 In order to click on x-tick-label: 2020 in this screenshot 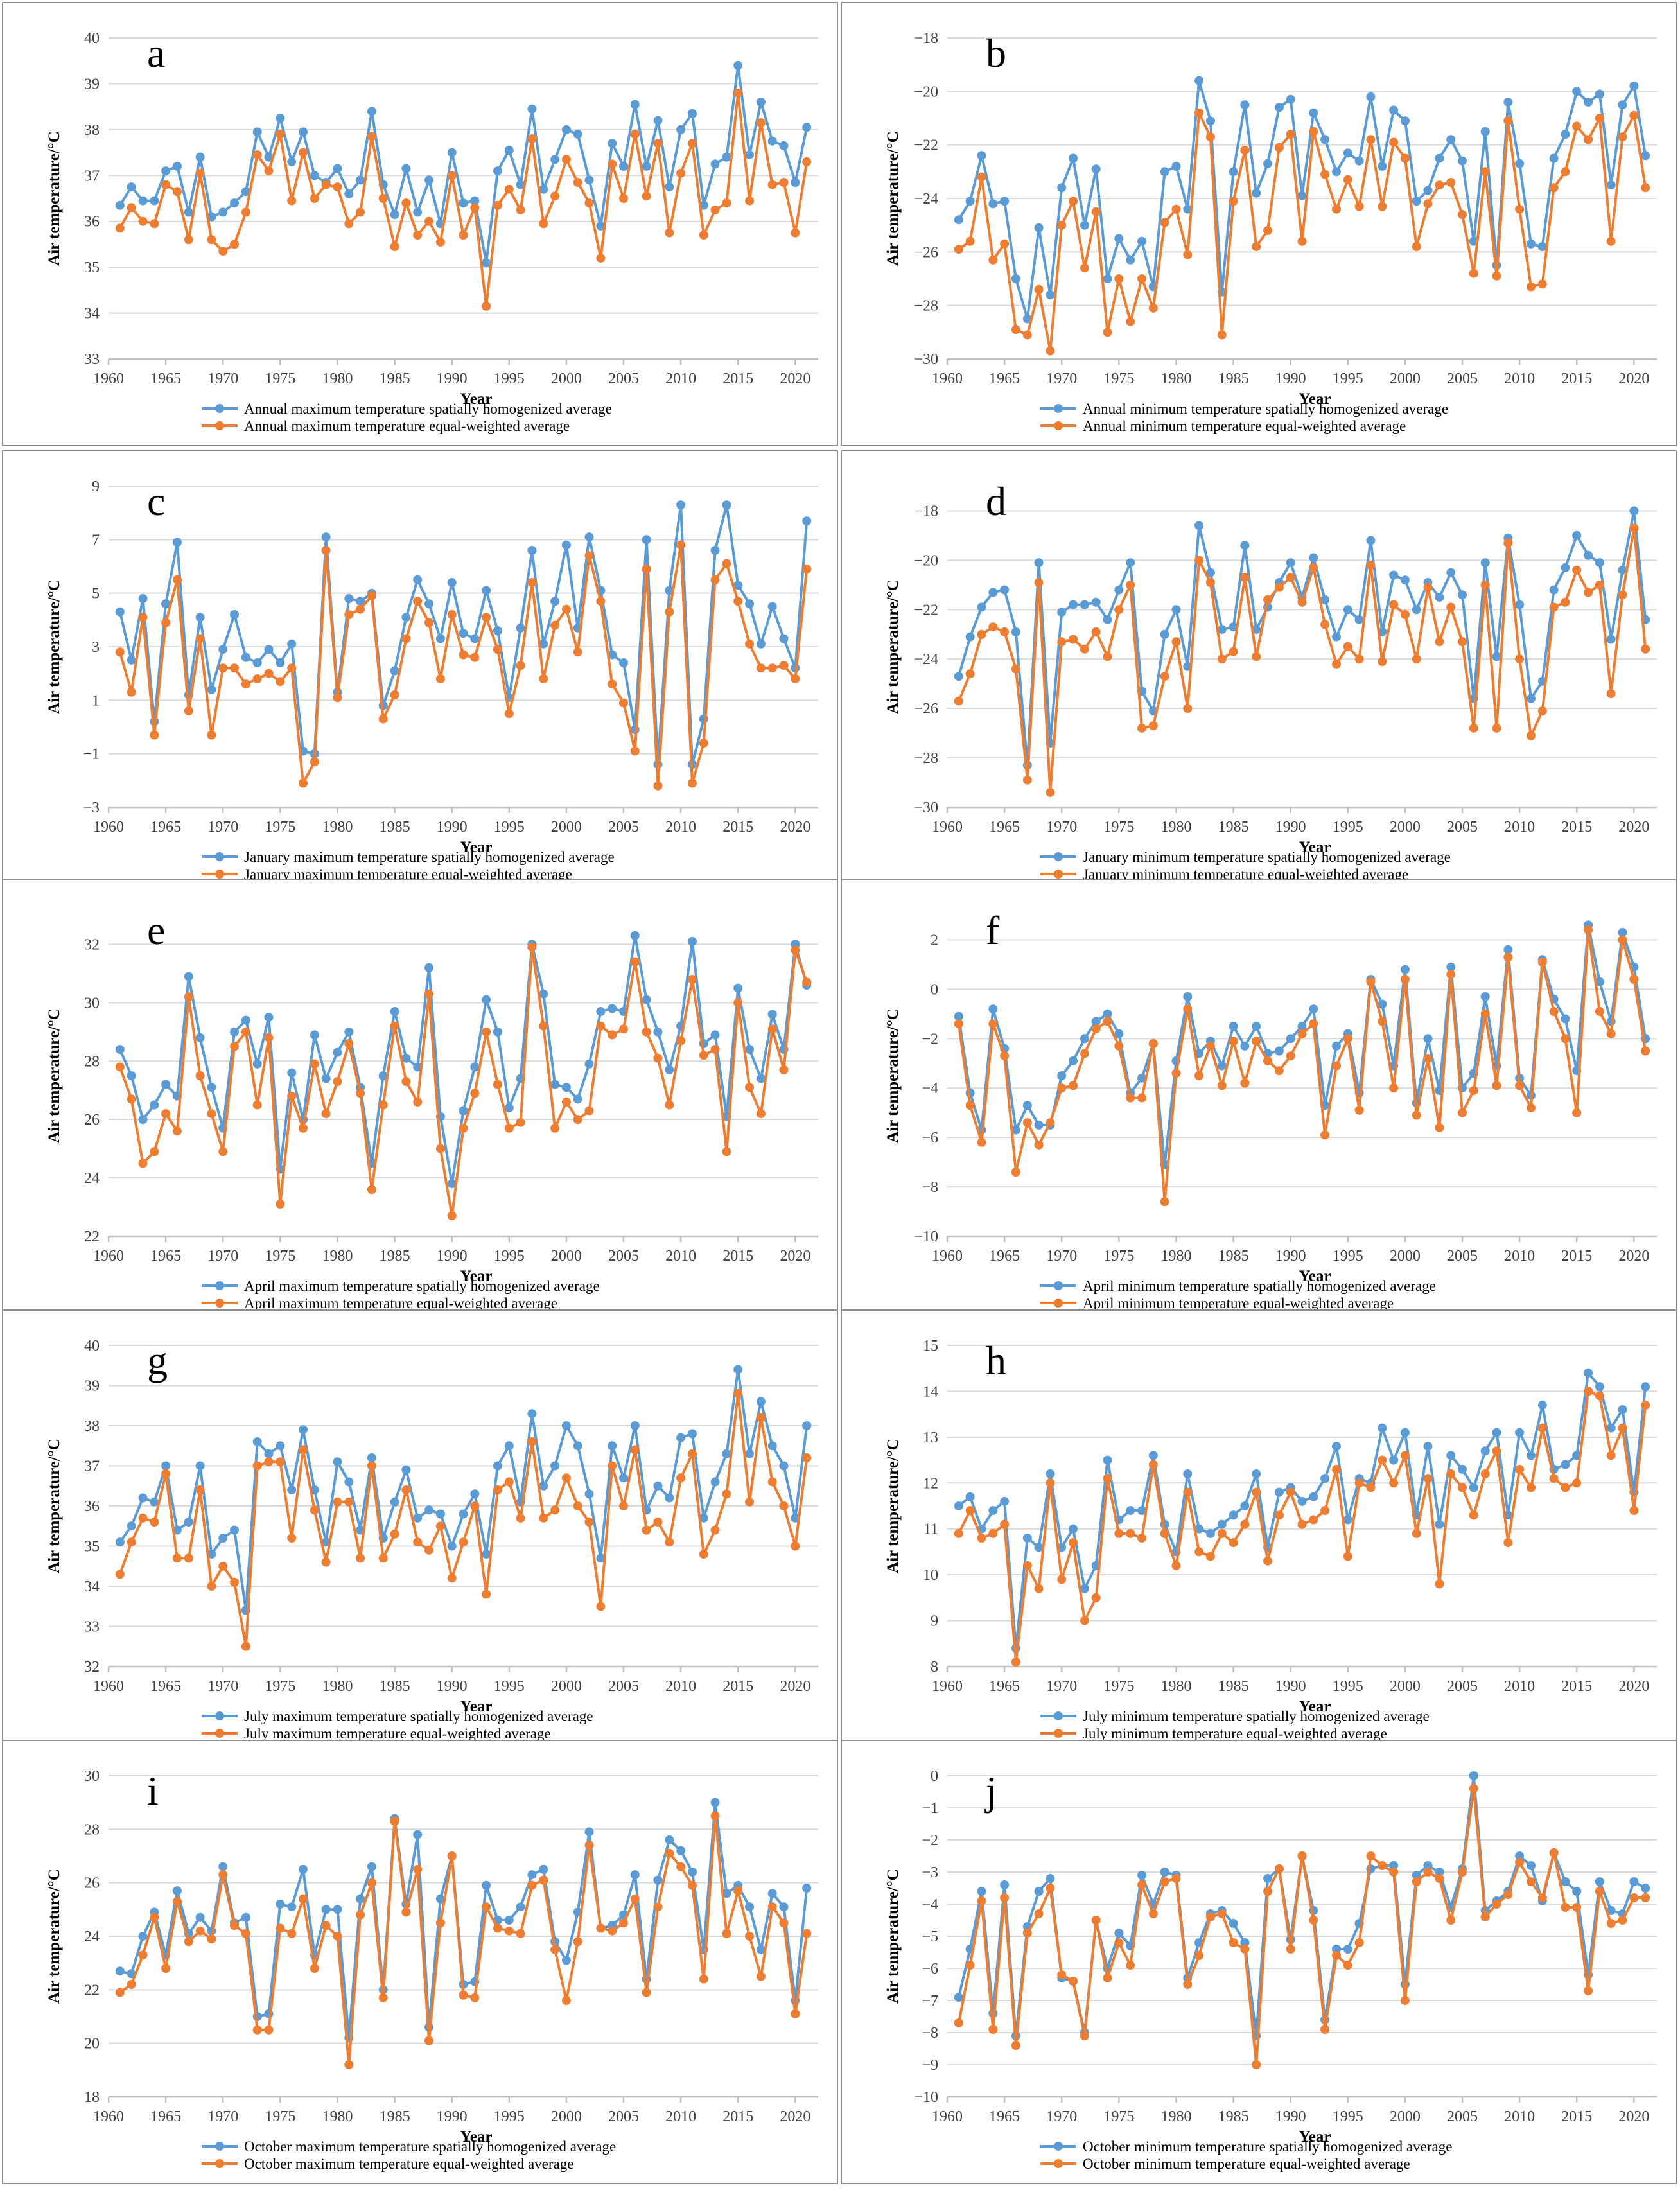, I will do `click(1633, 1256)`.